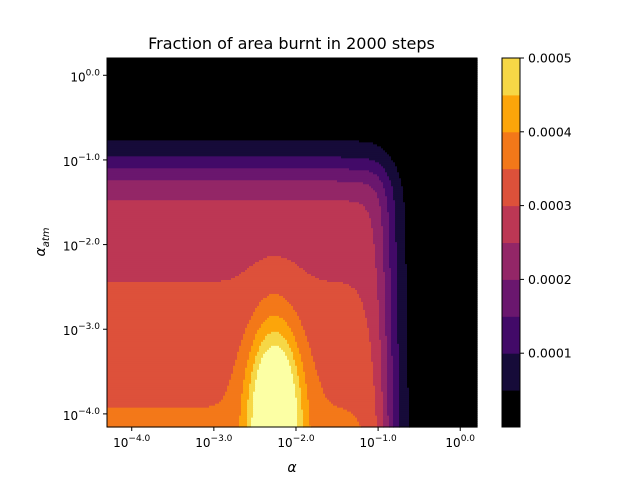  What do you see at coordinates (291, 43) in the screenshot?
I see `chart-title: Fraction of area burnt in 2000 steps` at bounding box center [291, 43].